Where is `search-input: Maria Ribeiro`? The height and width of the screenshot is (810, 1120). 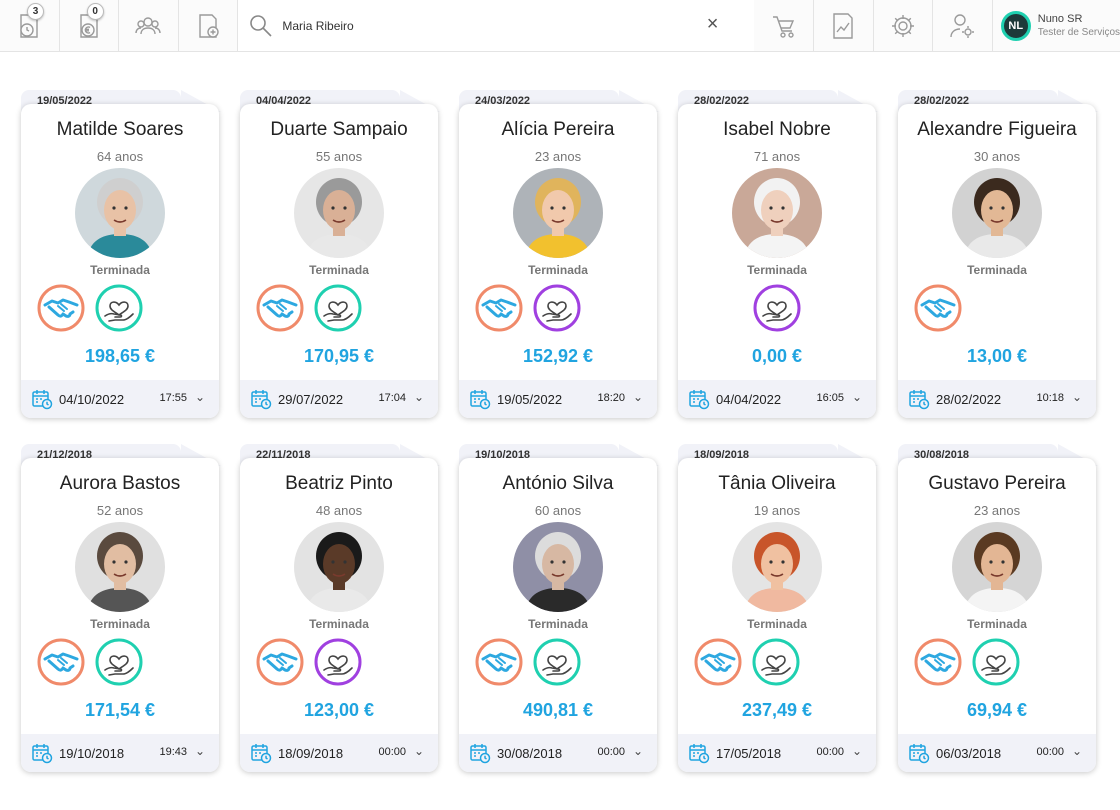 search-input: Maria Ribeiro is located at coordinates (318, 25).